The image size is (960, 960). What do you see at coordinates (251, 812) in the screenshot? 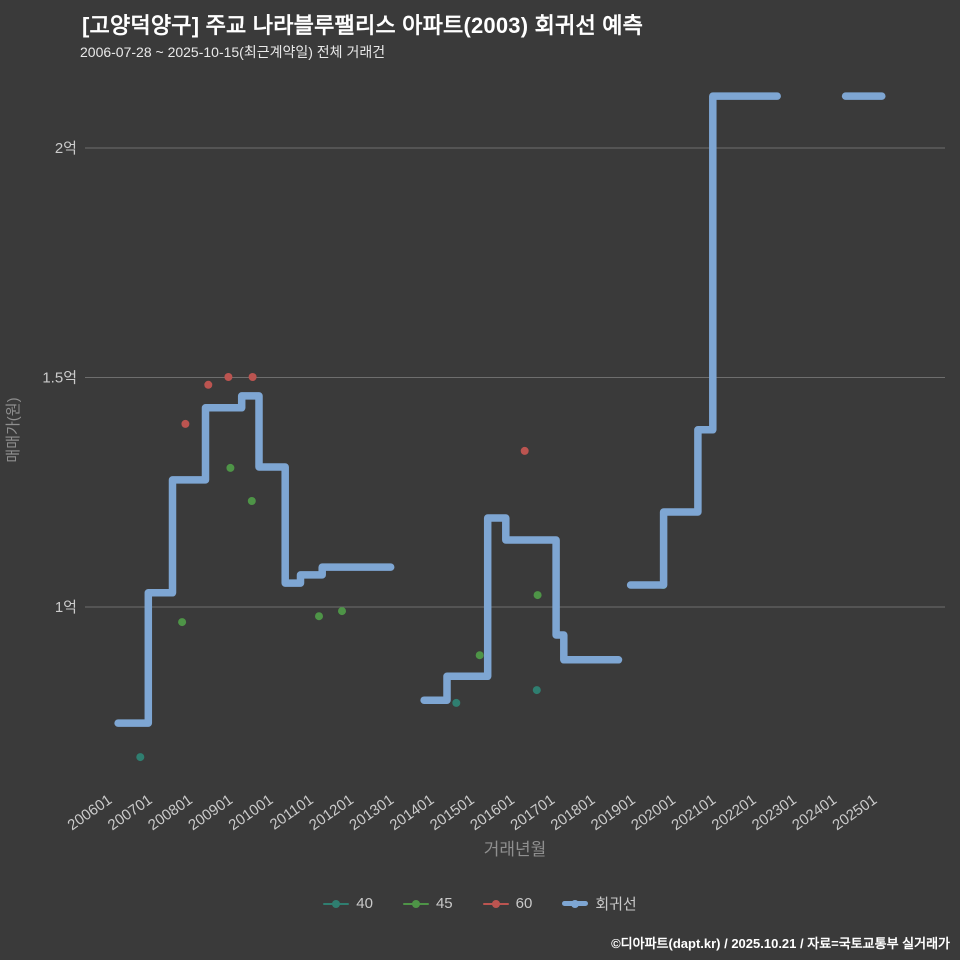
I see `x-tick-label: 201001` at bounding box center [251, 812].